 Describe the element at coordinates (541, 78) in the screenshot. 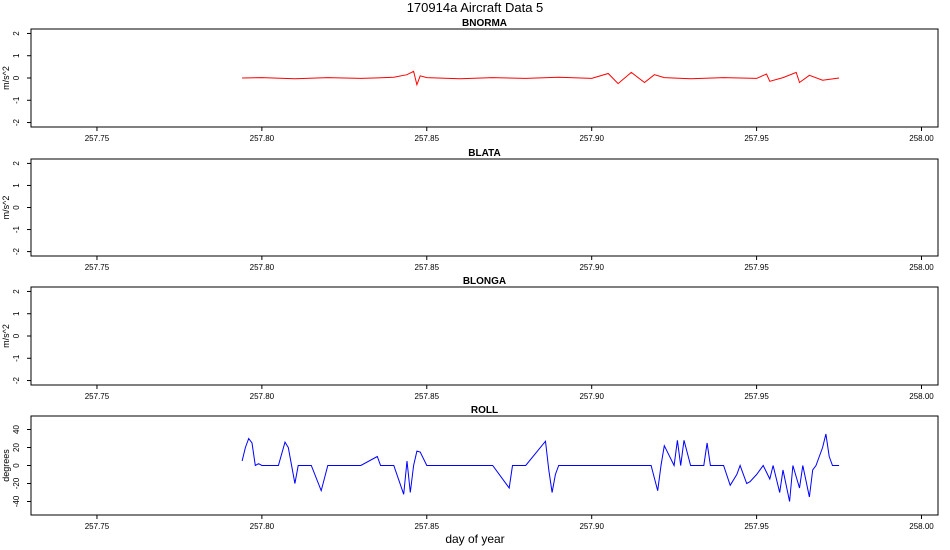

I see `series-line-bnorma` at that location.